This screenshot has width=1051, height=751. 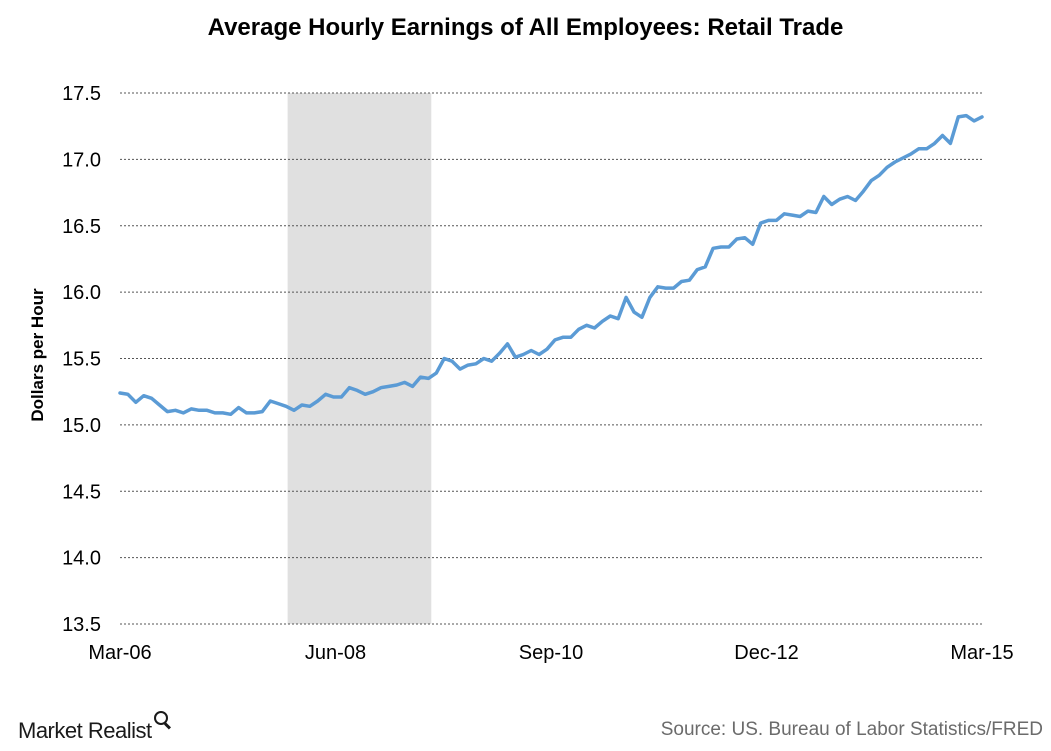 I want to click on recession-shading, so click(x=359, y=358).